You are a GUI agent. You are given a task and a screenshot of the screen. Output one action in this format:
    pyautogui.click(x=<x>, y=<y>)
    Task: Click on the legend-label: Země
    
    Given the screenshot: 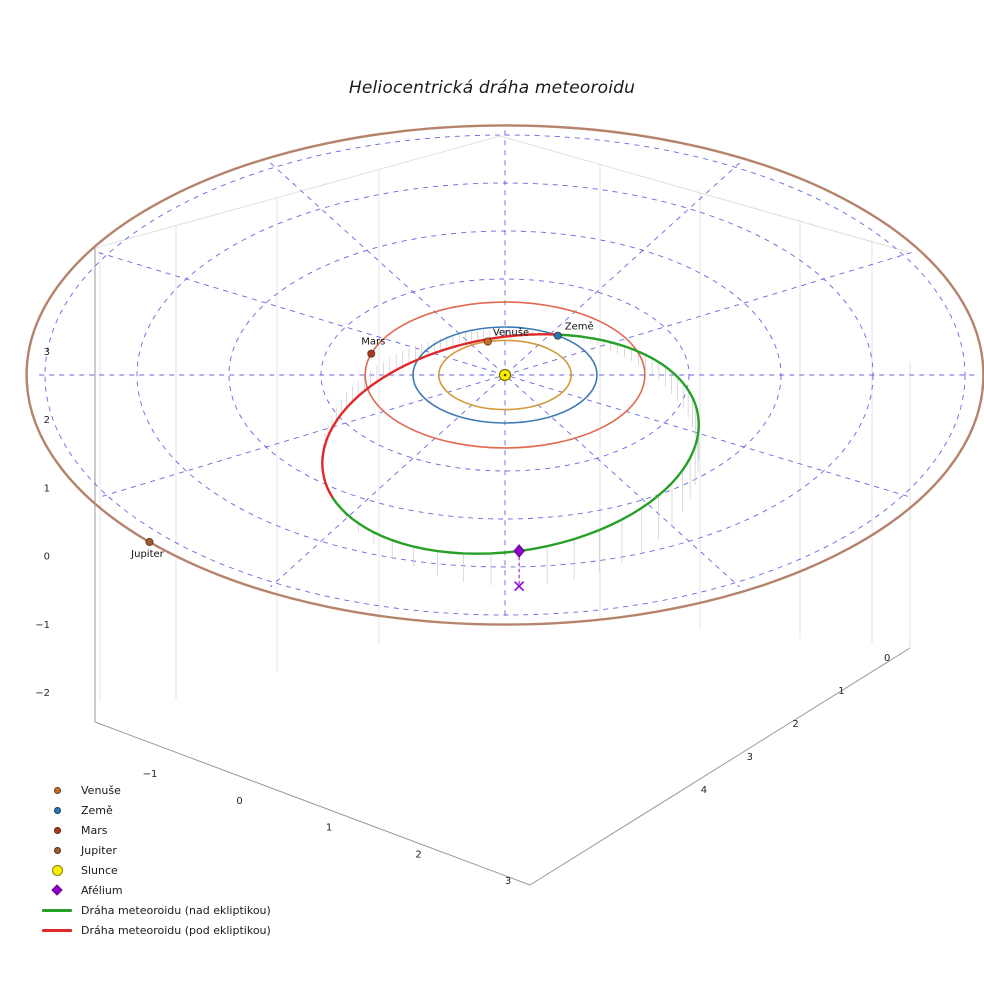 What is the action you would take?
    pyautogui.click(x=97, y=810)
    